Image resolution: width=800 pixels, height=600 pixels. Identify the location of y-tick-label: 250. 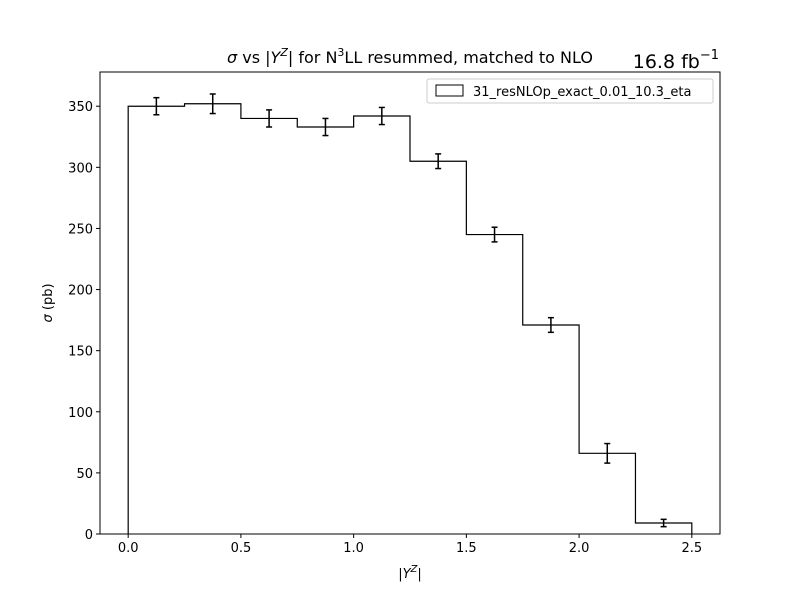
(80, 229).